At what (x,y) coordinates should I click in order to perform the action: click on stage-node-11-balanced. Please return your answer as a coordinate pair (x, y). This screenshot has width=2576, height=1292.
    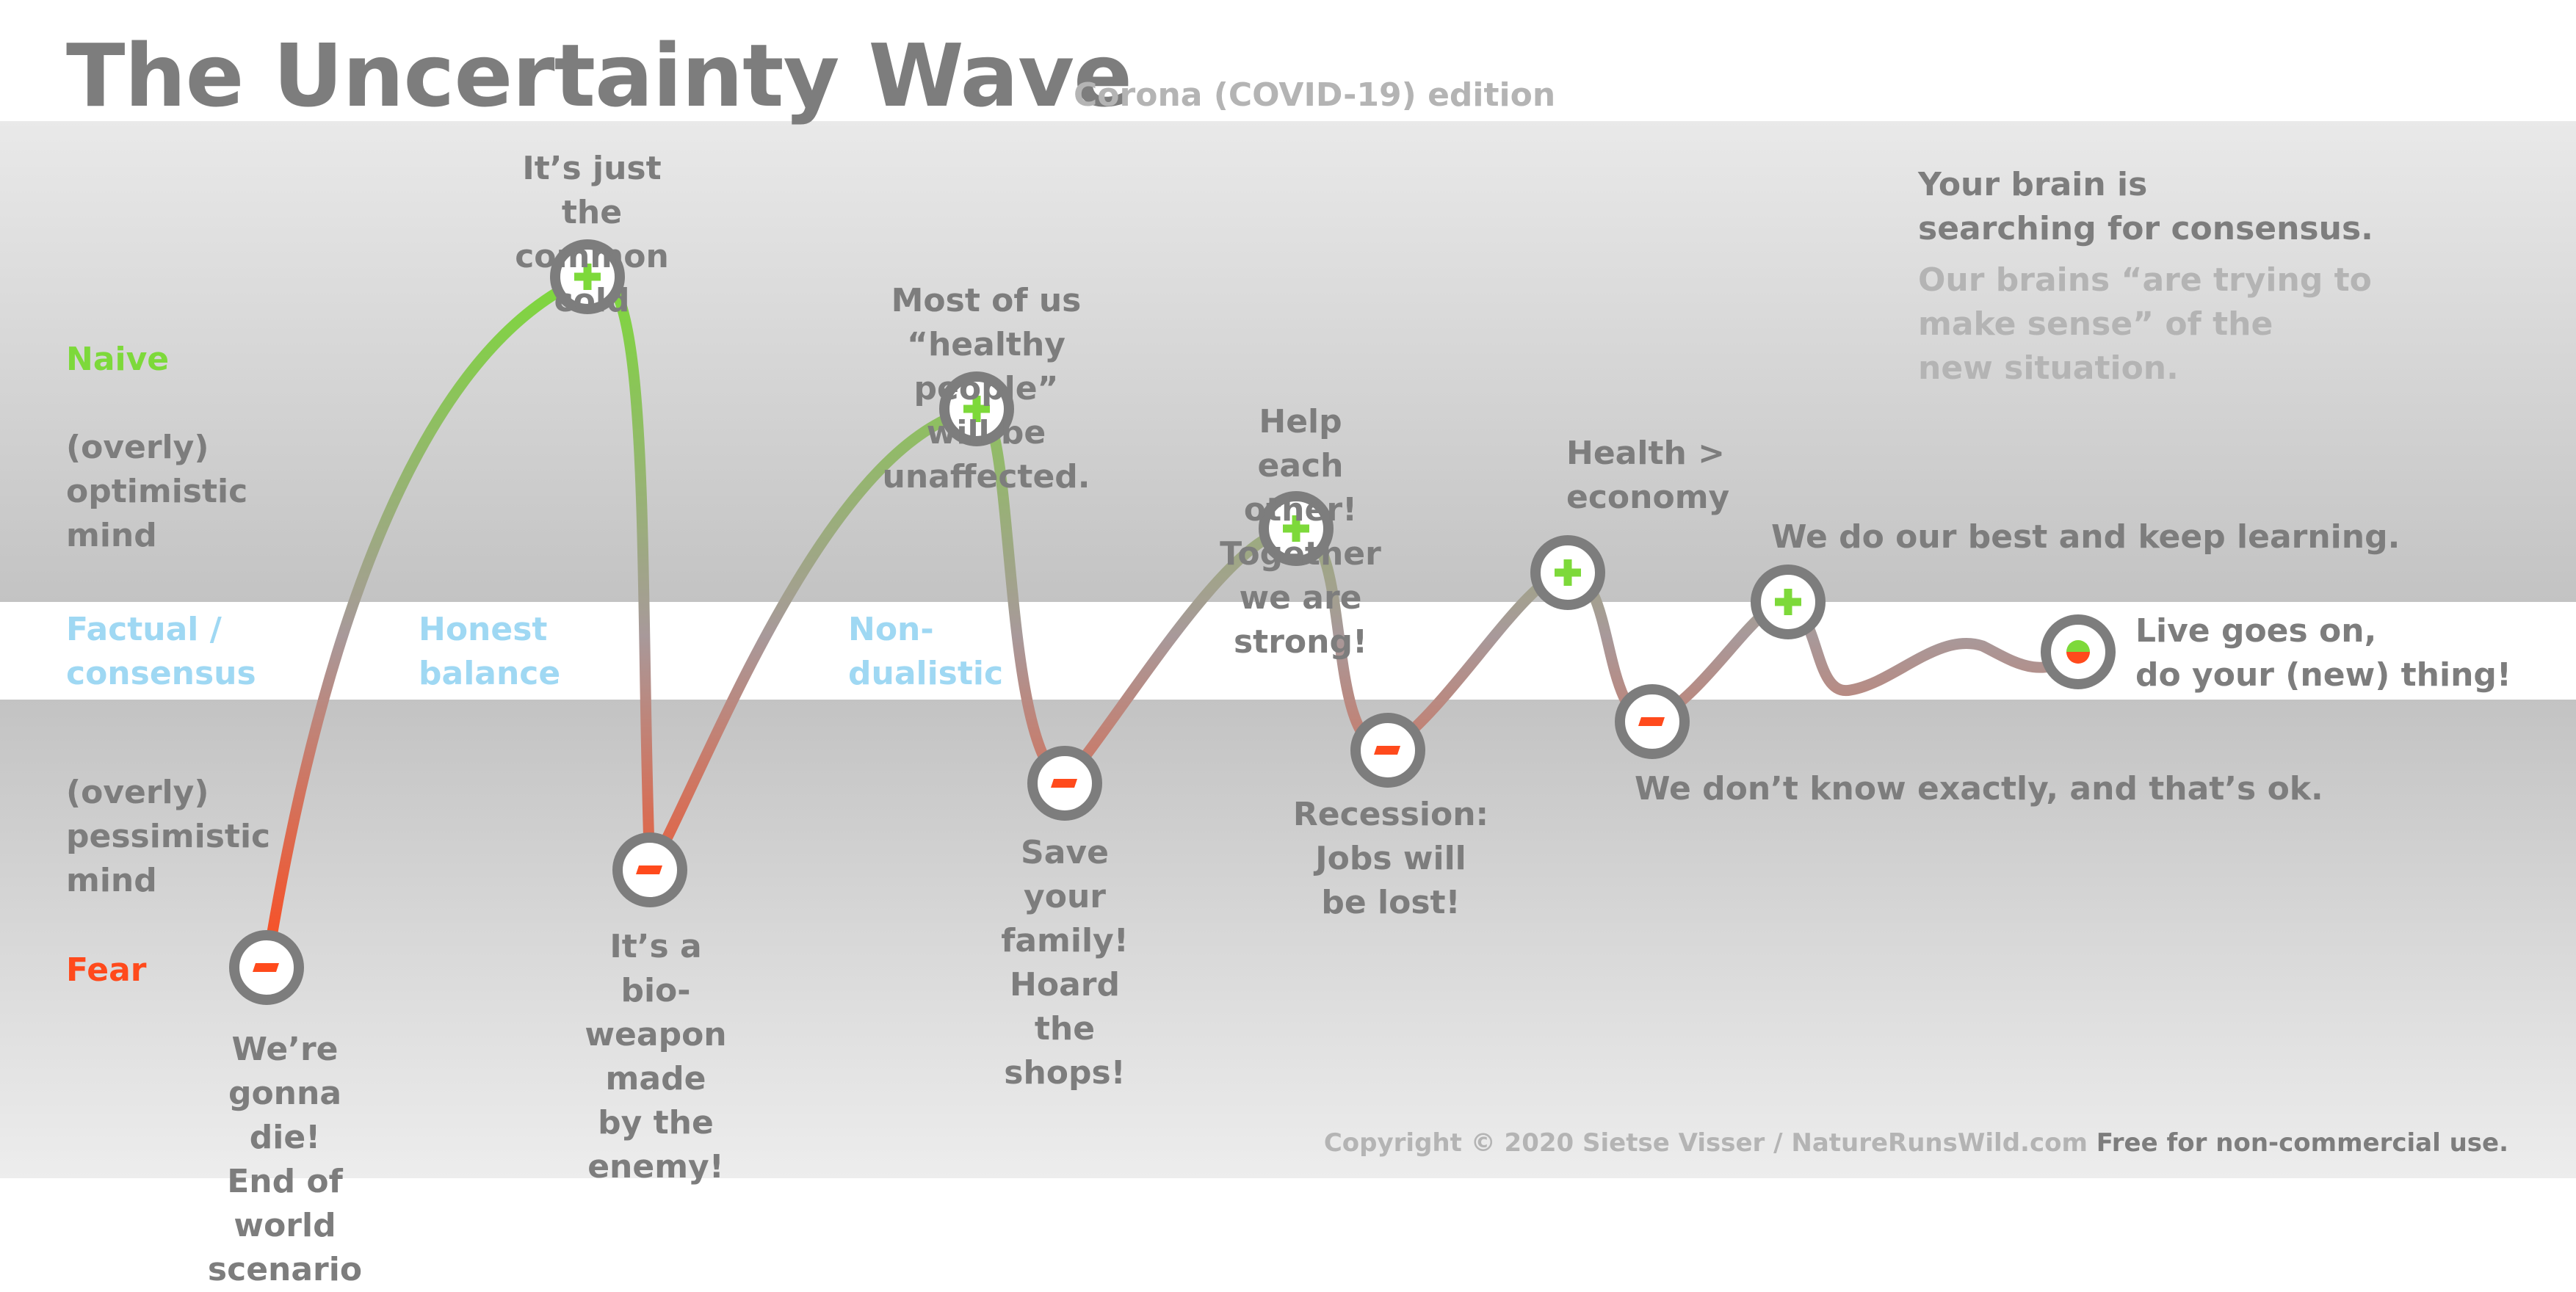
    Looking at the image, I should click on (2078, 651).